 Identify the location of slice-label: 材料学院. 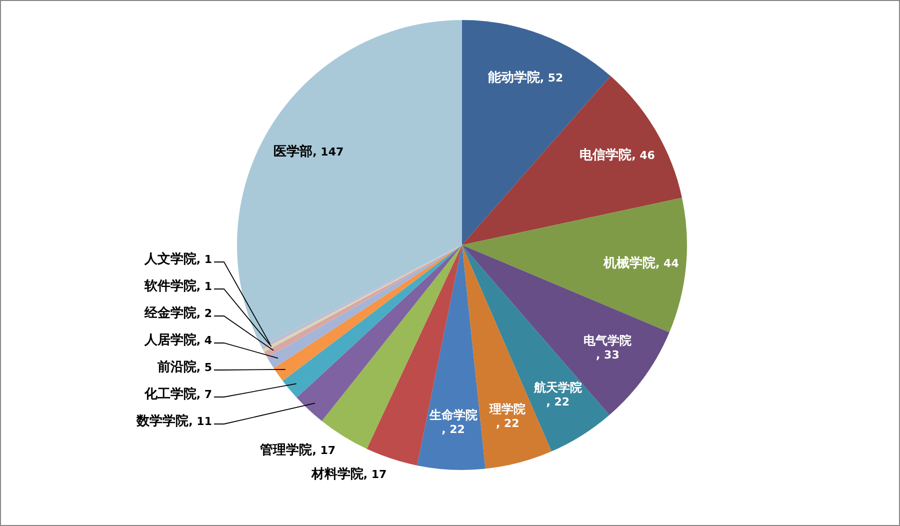
(337, 474).